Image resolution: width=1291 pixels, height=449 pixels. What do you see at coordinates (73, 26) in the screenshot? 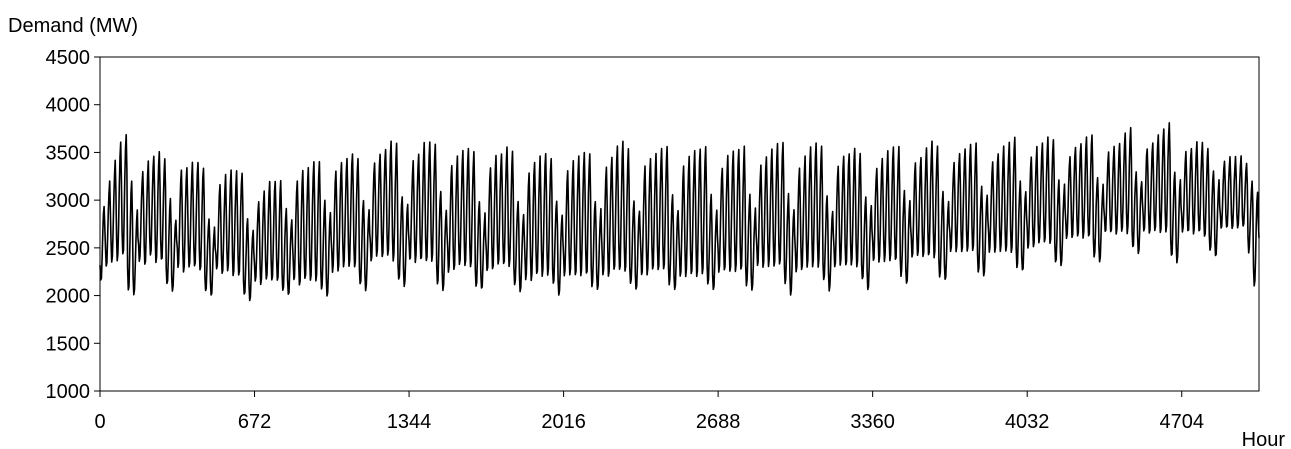
I see `y-axis-title: Demand (MW)` at bounding box center [73, 26].